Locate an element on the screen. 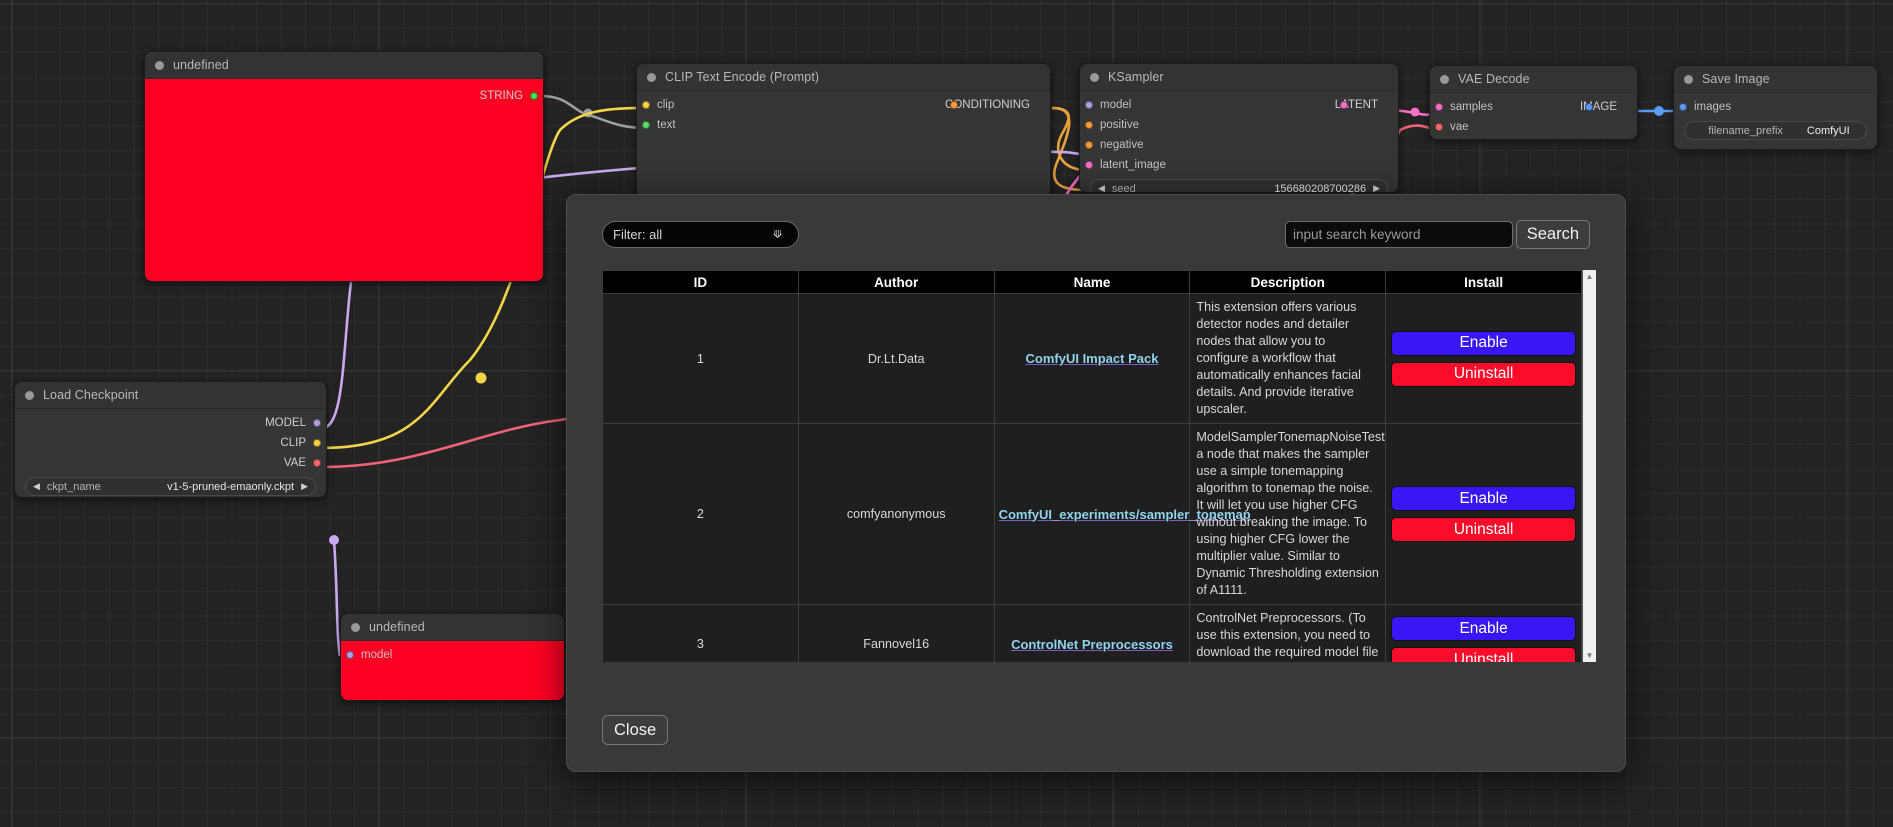  node-vae-decode: VAE Decode samples IMAGE vae is located at coordinates (1533, 102).